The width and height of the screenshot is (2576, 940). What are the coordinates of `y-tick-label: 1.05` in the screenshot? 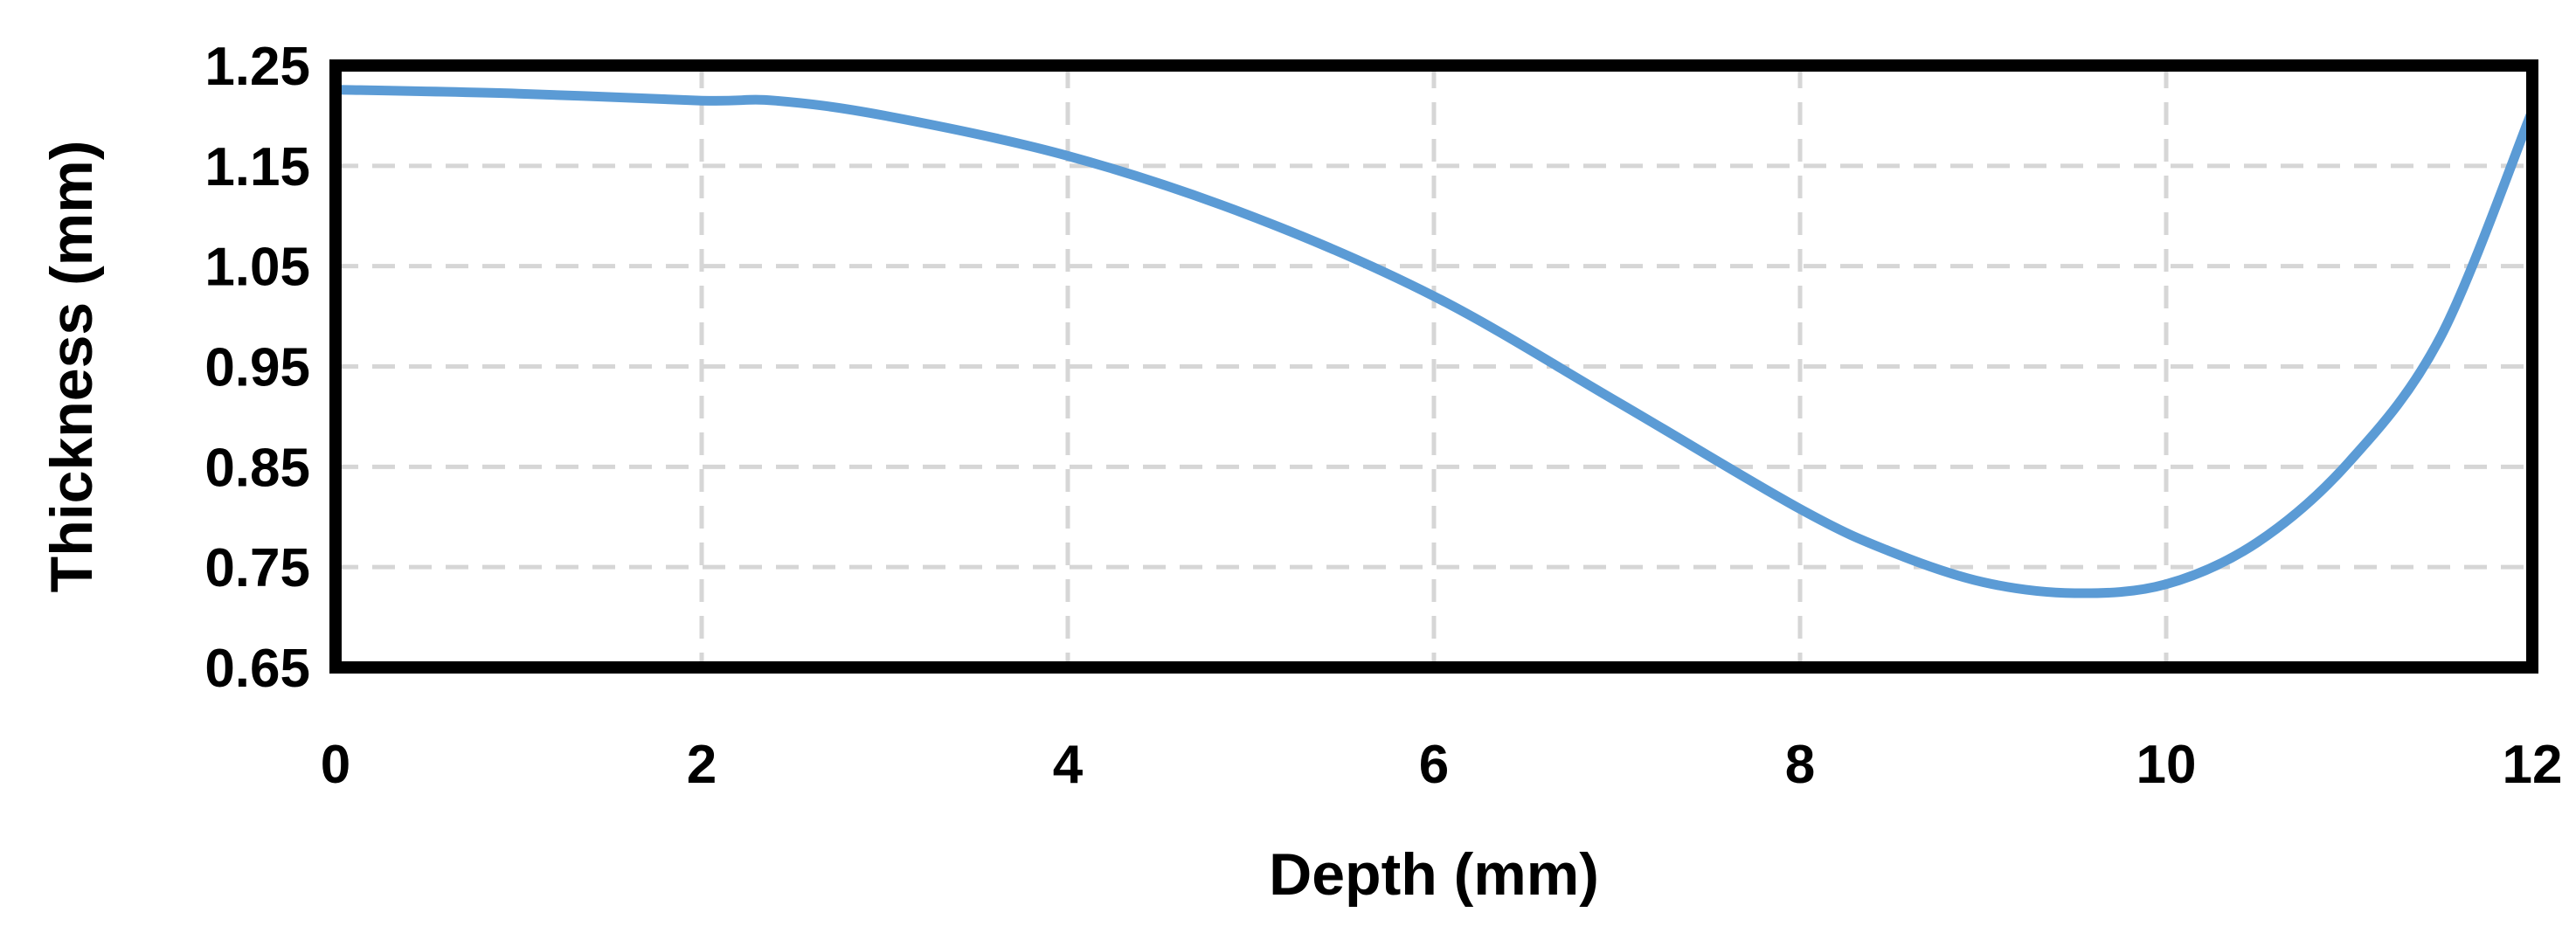 It's located at (257, 268).